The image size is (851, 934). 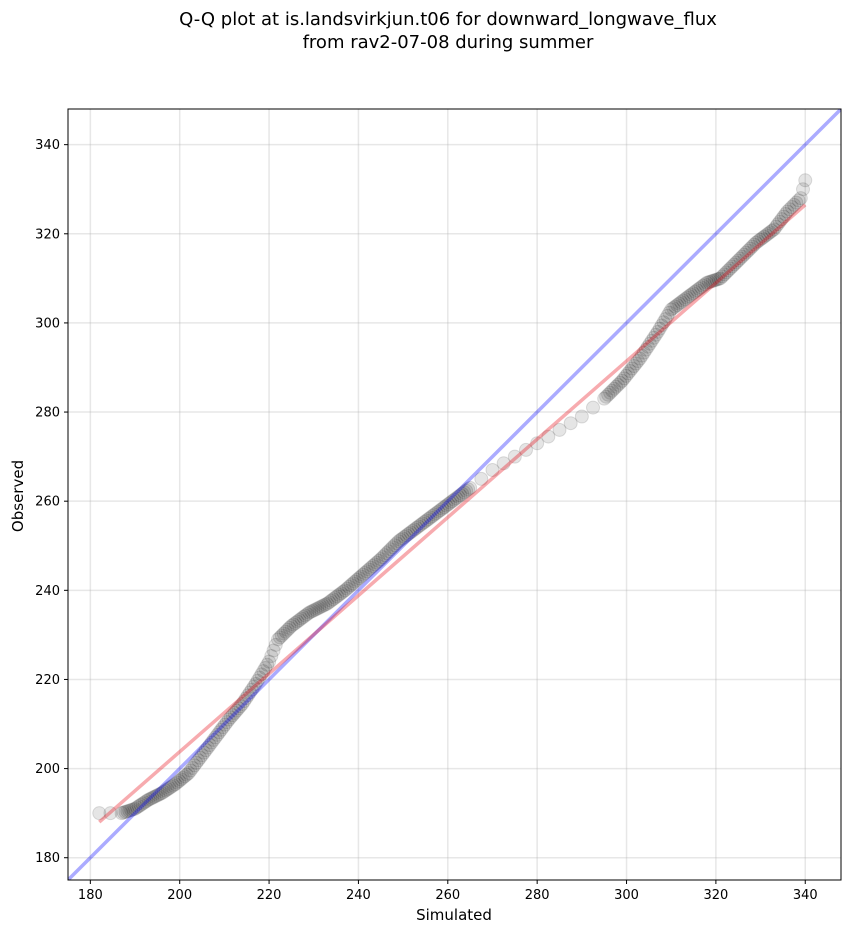 I want to click on chart-title-line-2: from rav2-07-08 during summer, so click(x=448, y=42).